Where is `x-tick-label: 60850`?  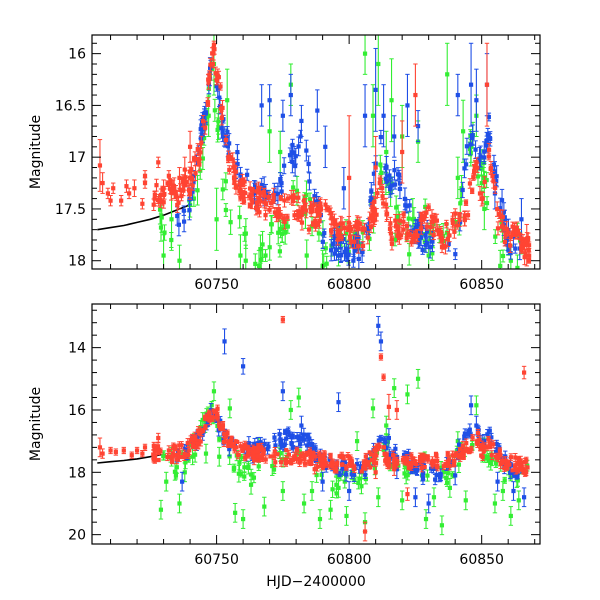
x-tick-label: 60850 is located at coordinates (481, 285).